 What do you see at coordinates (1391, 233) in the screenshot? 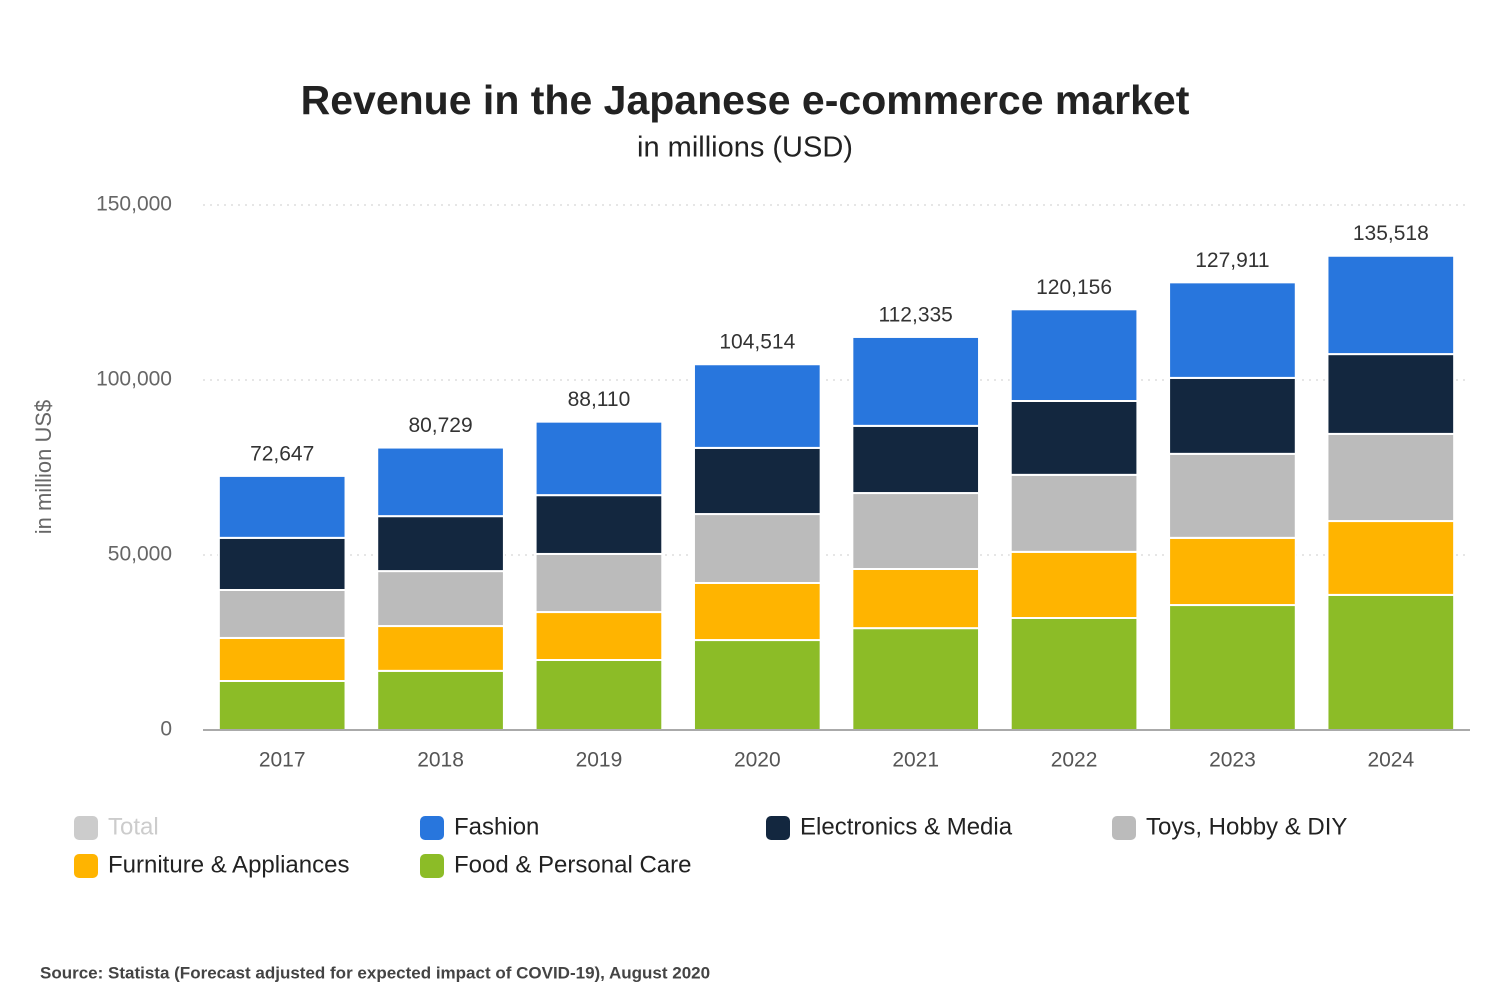
I see `total-label: 135,518` at bounding box center [1391, 233].